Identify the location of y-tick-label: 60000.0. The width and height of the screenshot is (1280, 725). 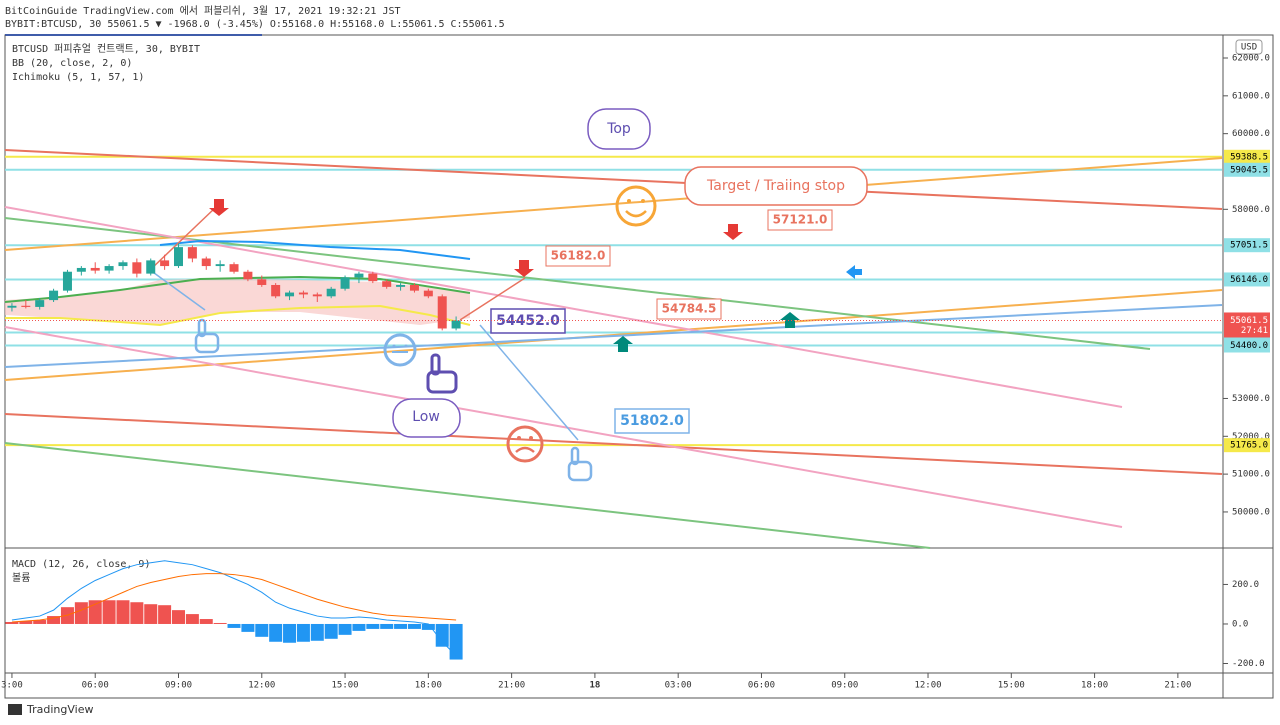
(1251, 134).